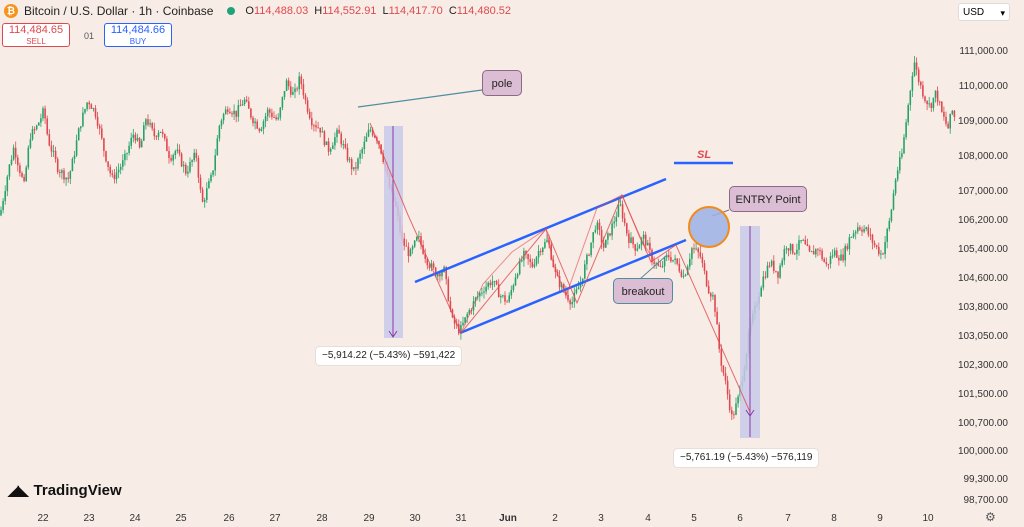 The width and height of the screenshot is (1024, 527). I want to click on y-tick-label: 109,000.00, so click(983, 121).